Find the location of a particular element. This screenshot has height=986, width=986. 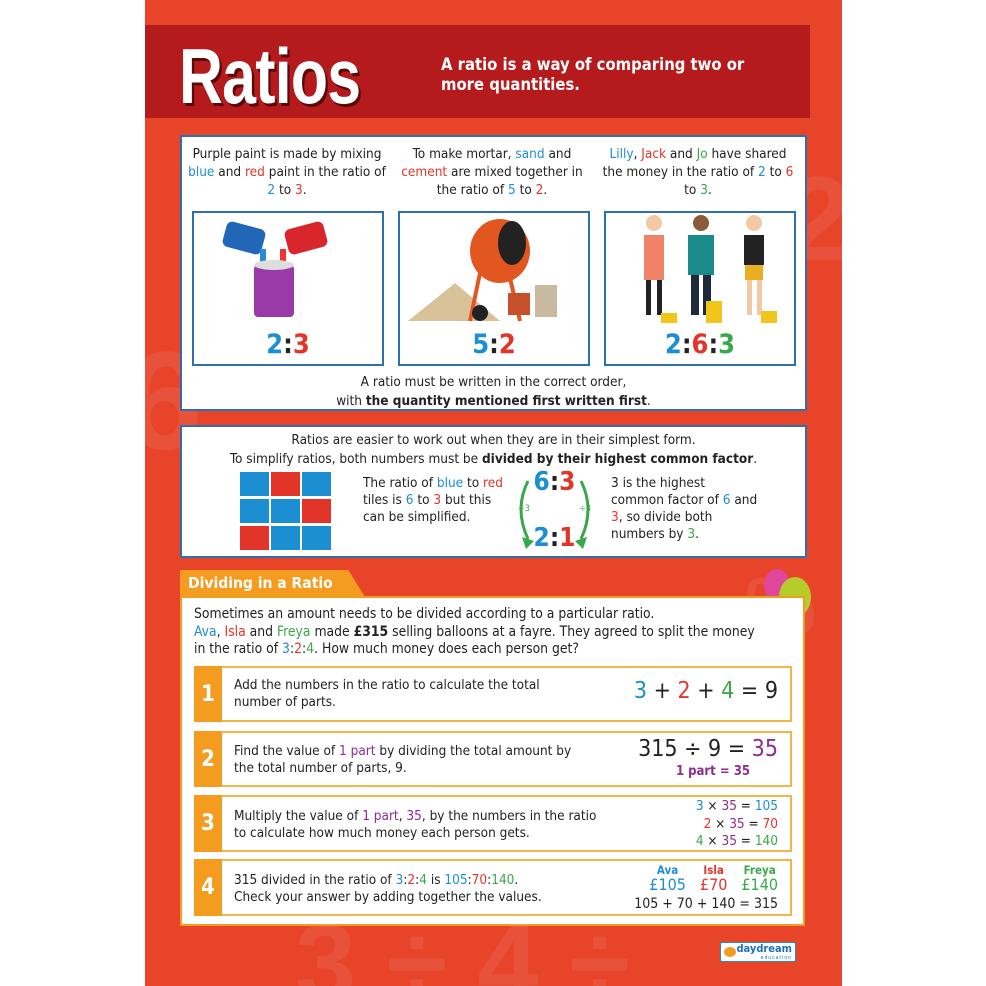

text-segment: made is located at coordinates (332, 631).